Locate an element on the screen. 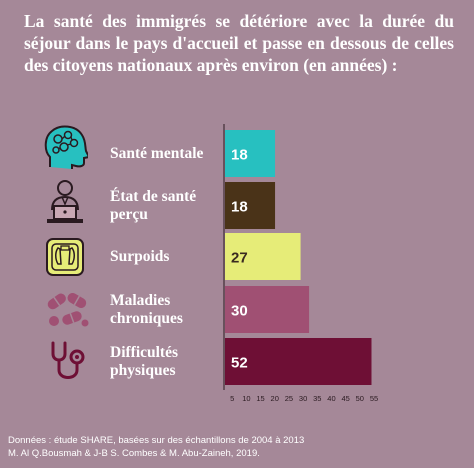  category-label-4: Maladieschroniques is located at coordinates (146, 310).